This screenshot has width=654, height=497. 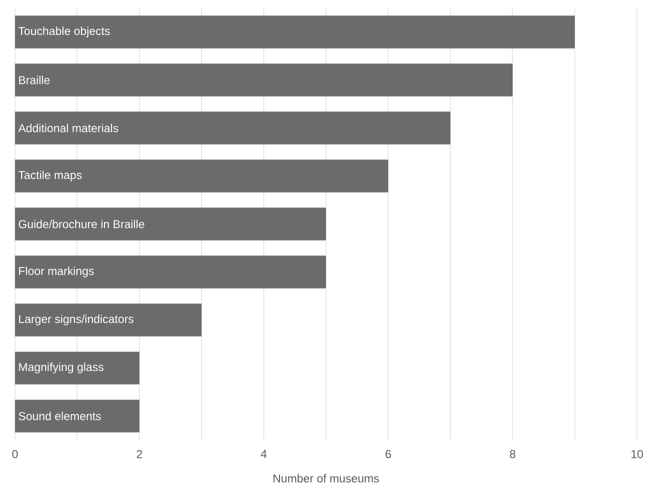 What do you see at coordinates (76, 320) in the screenshot?
I see `y-tick-label: Larger signs/indicators` at bounding box center [76, 320].